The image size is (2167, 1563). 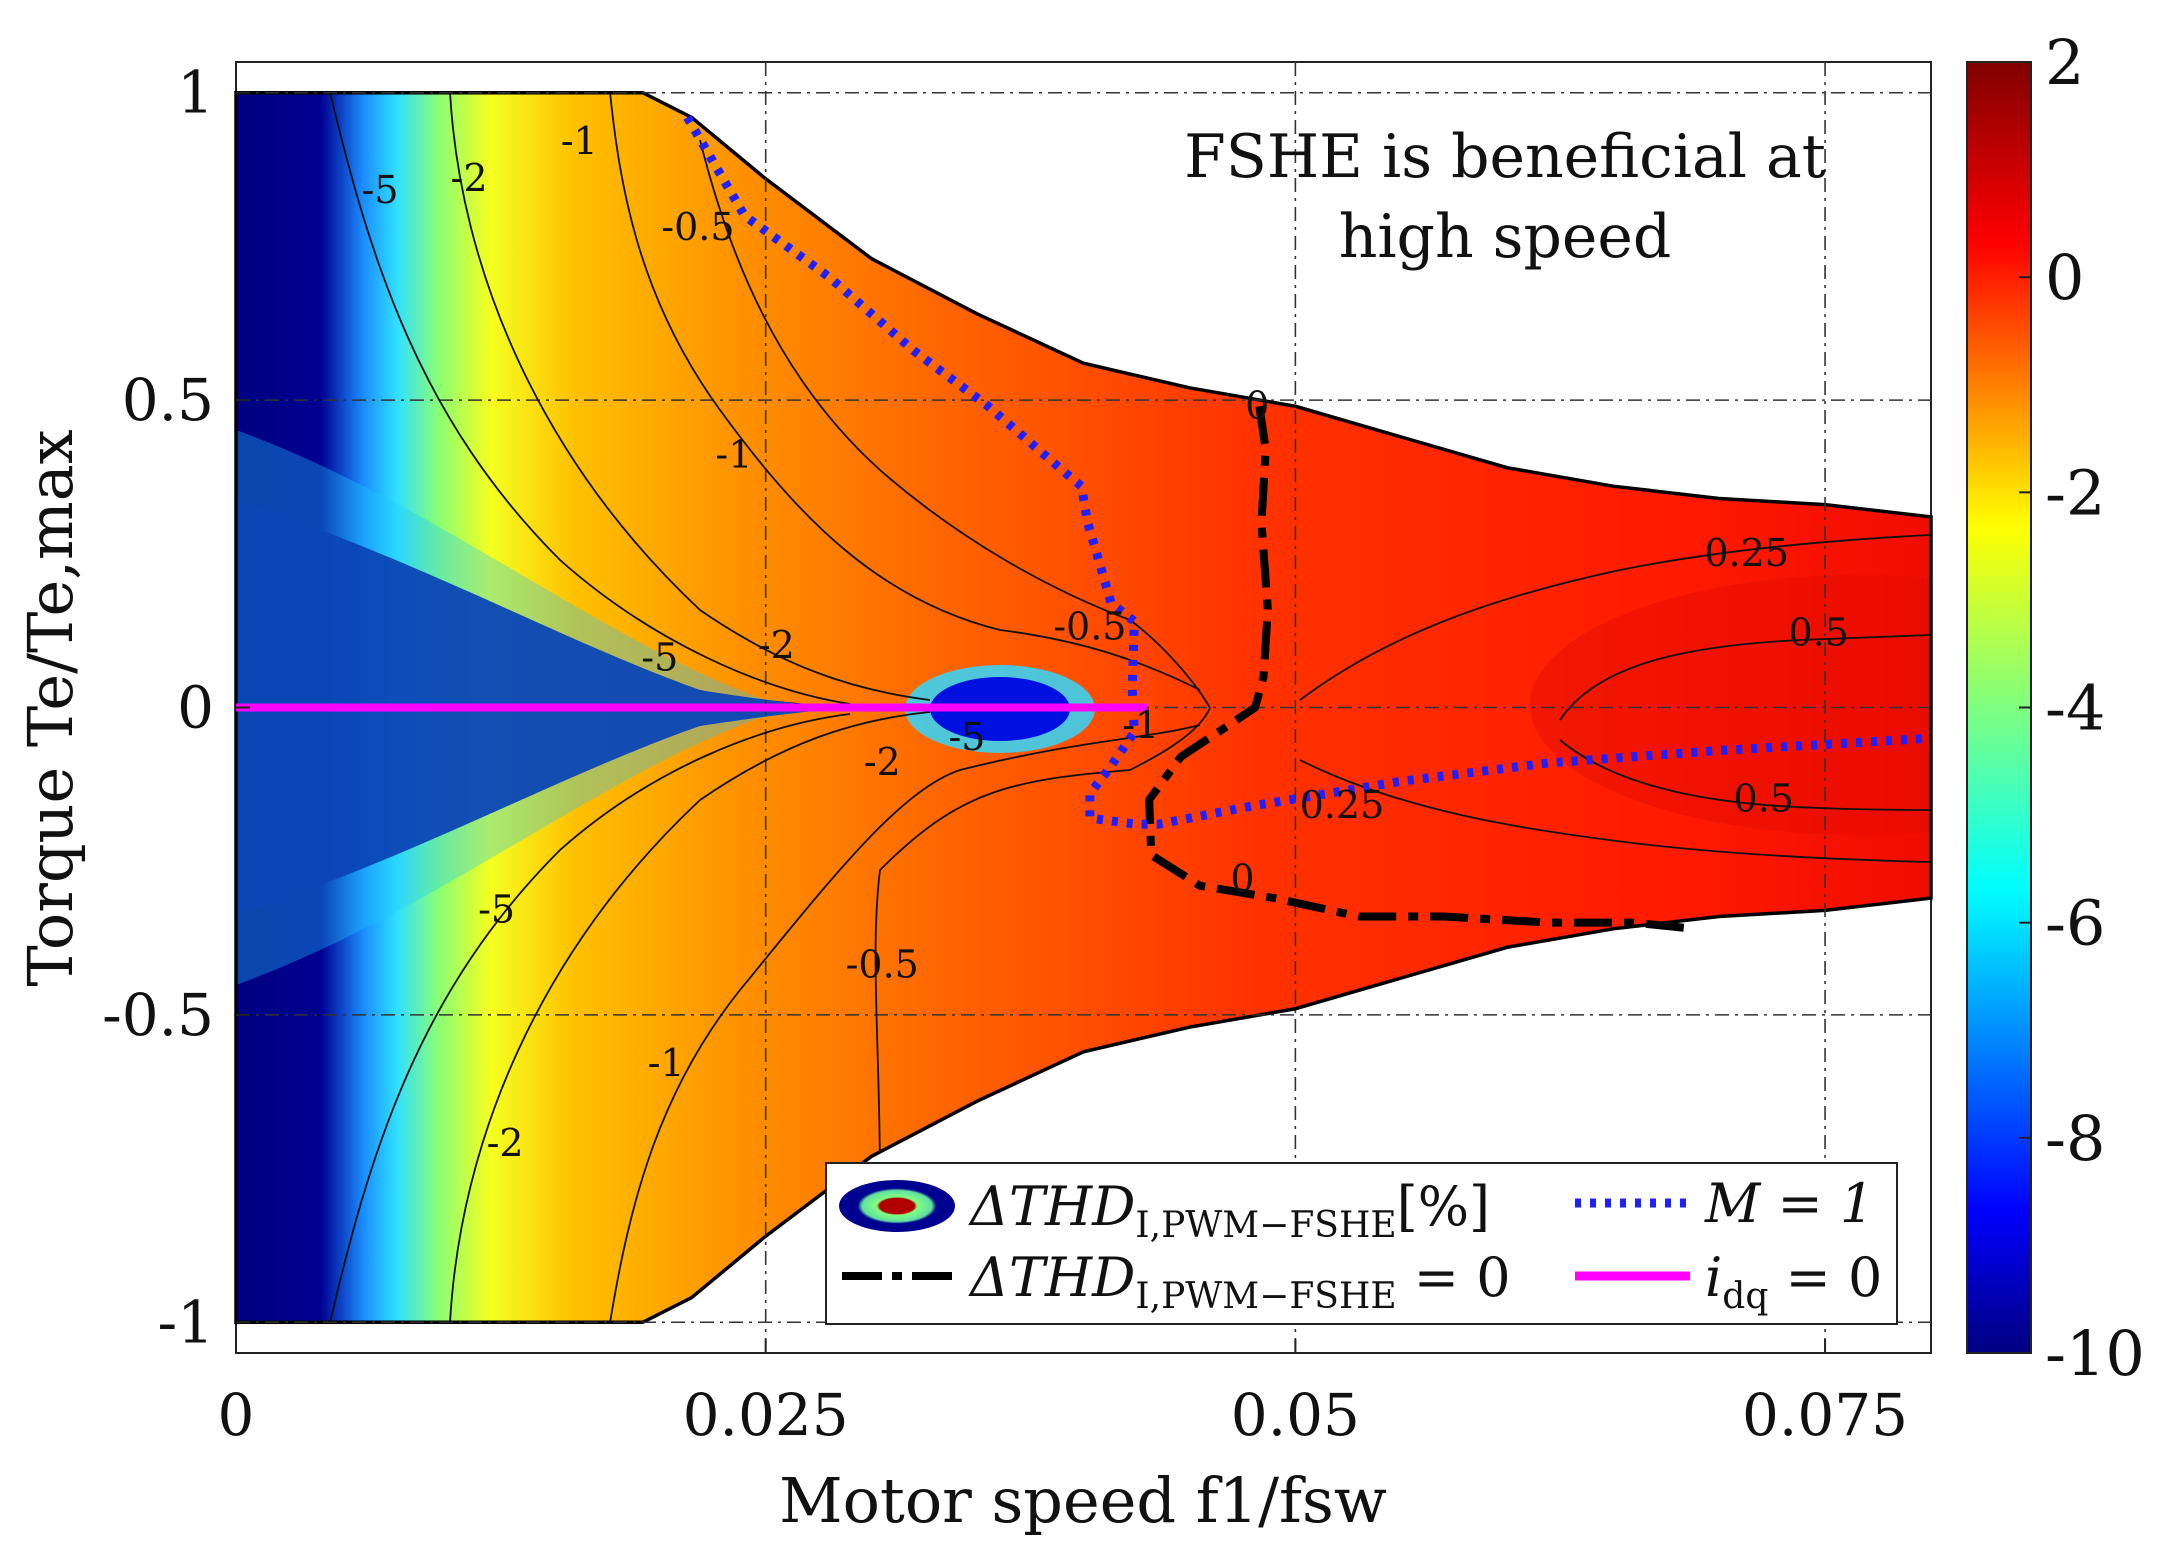 What do you see at coordinates (1083, 1500) in the screenshot?
I see `x-axis-label: Motor speed f1/fsw` at bounding box center [1083, 1500].